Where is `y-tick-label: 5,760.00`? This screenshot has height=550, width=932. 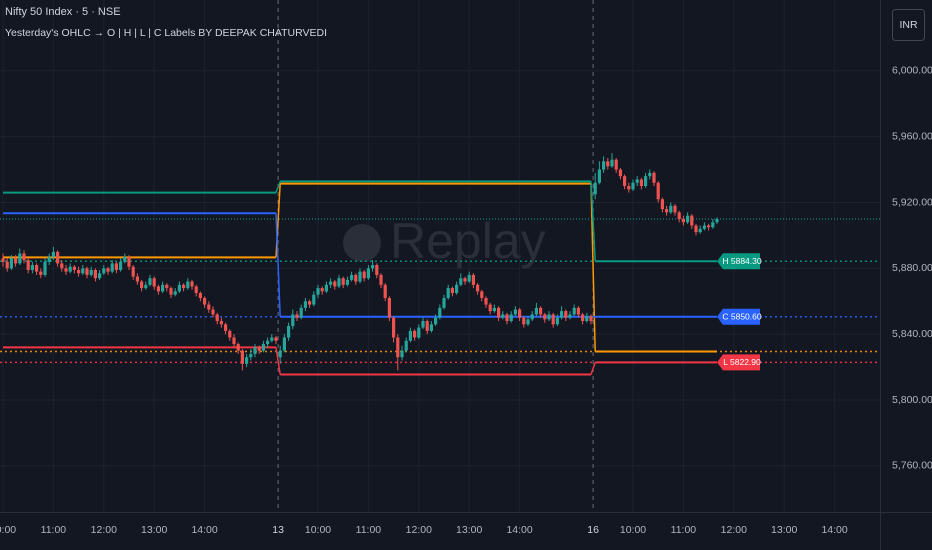
y-tick-label: 5,760.00 is located at coordinates (912, 466).